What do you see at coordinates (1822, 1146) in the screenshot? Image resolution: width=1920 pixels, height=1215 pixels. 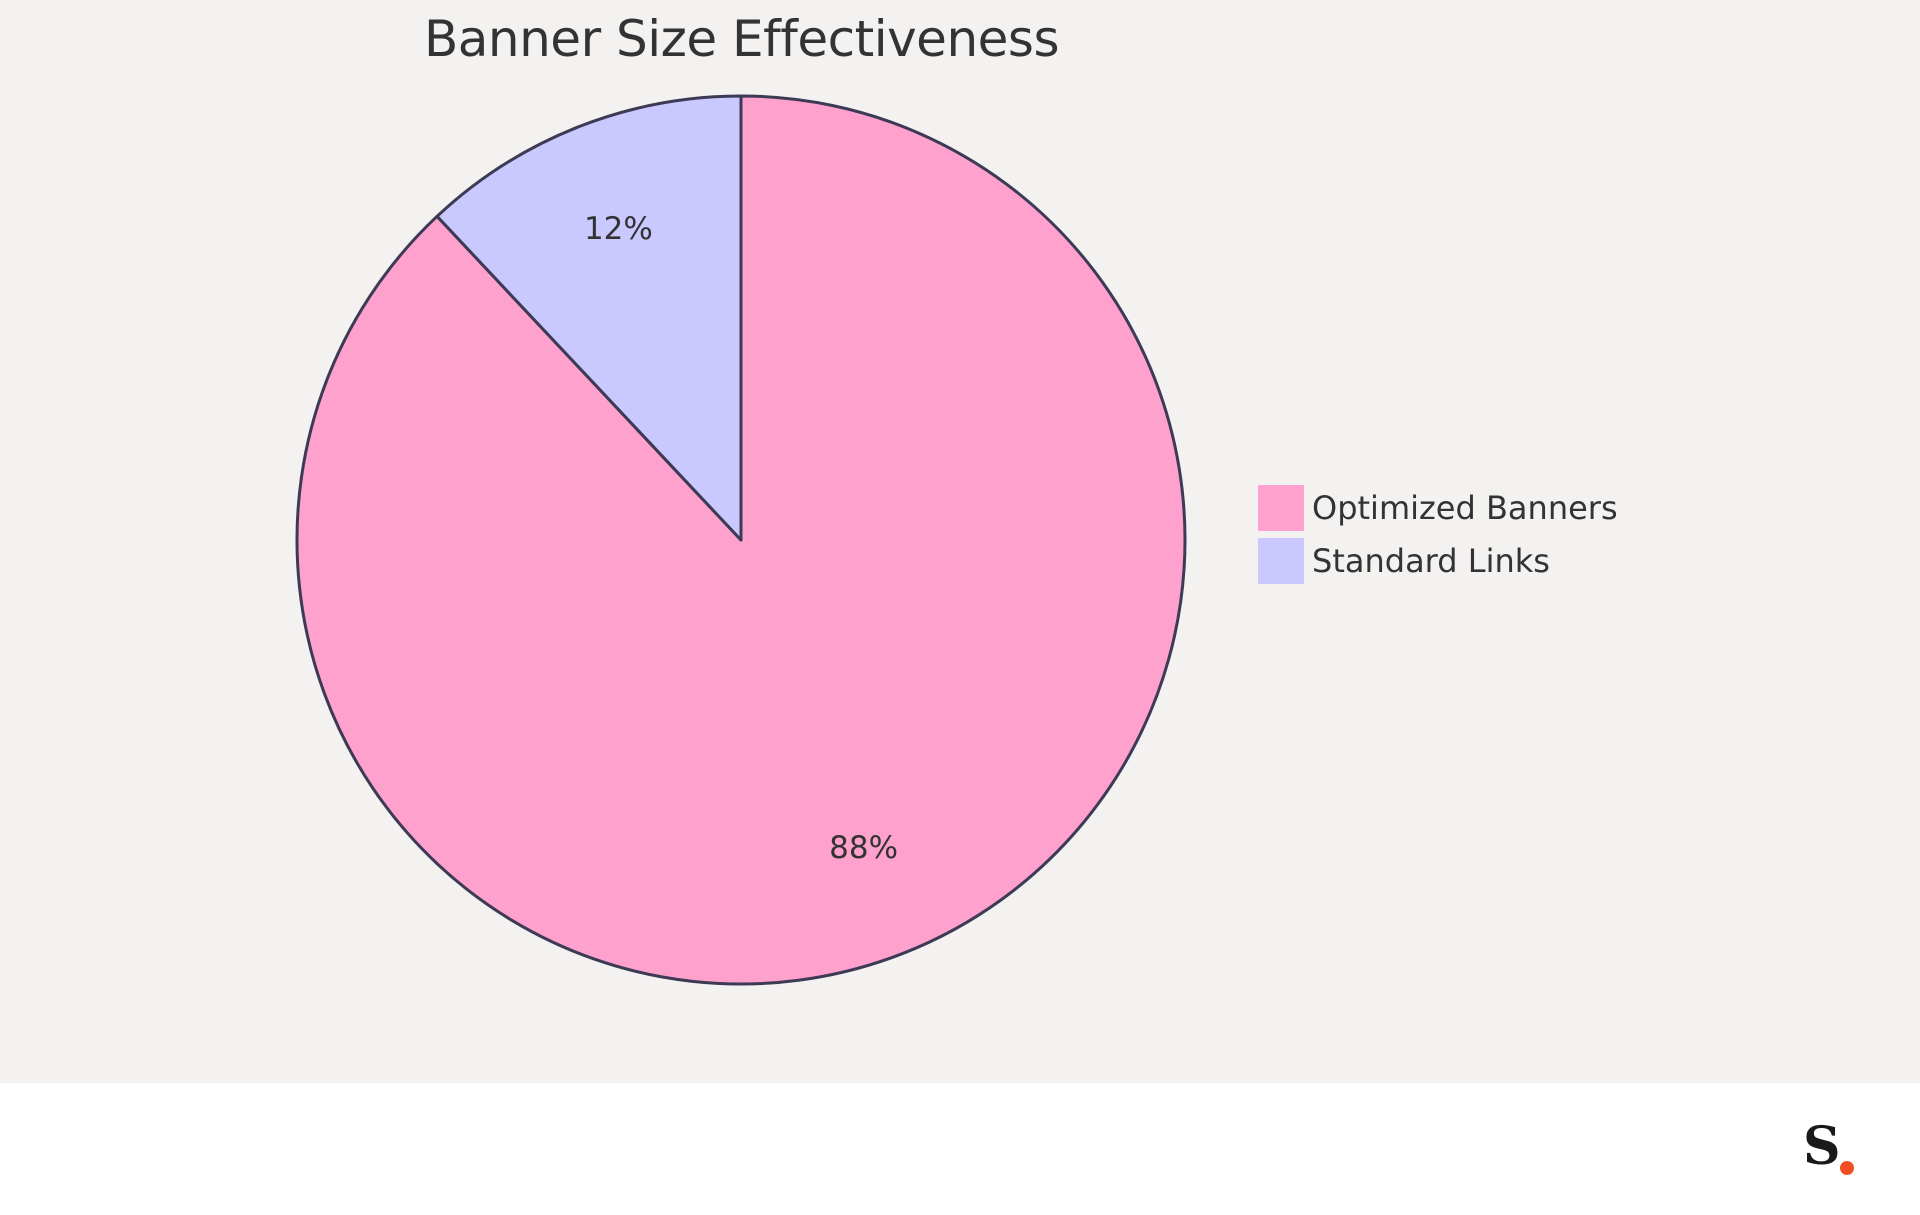 I see `brand-logo-letter: S` at bounding box center [1822, 1146].